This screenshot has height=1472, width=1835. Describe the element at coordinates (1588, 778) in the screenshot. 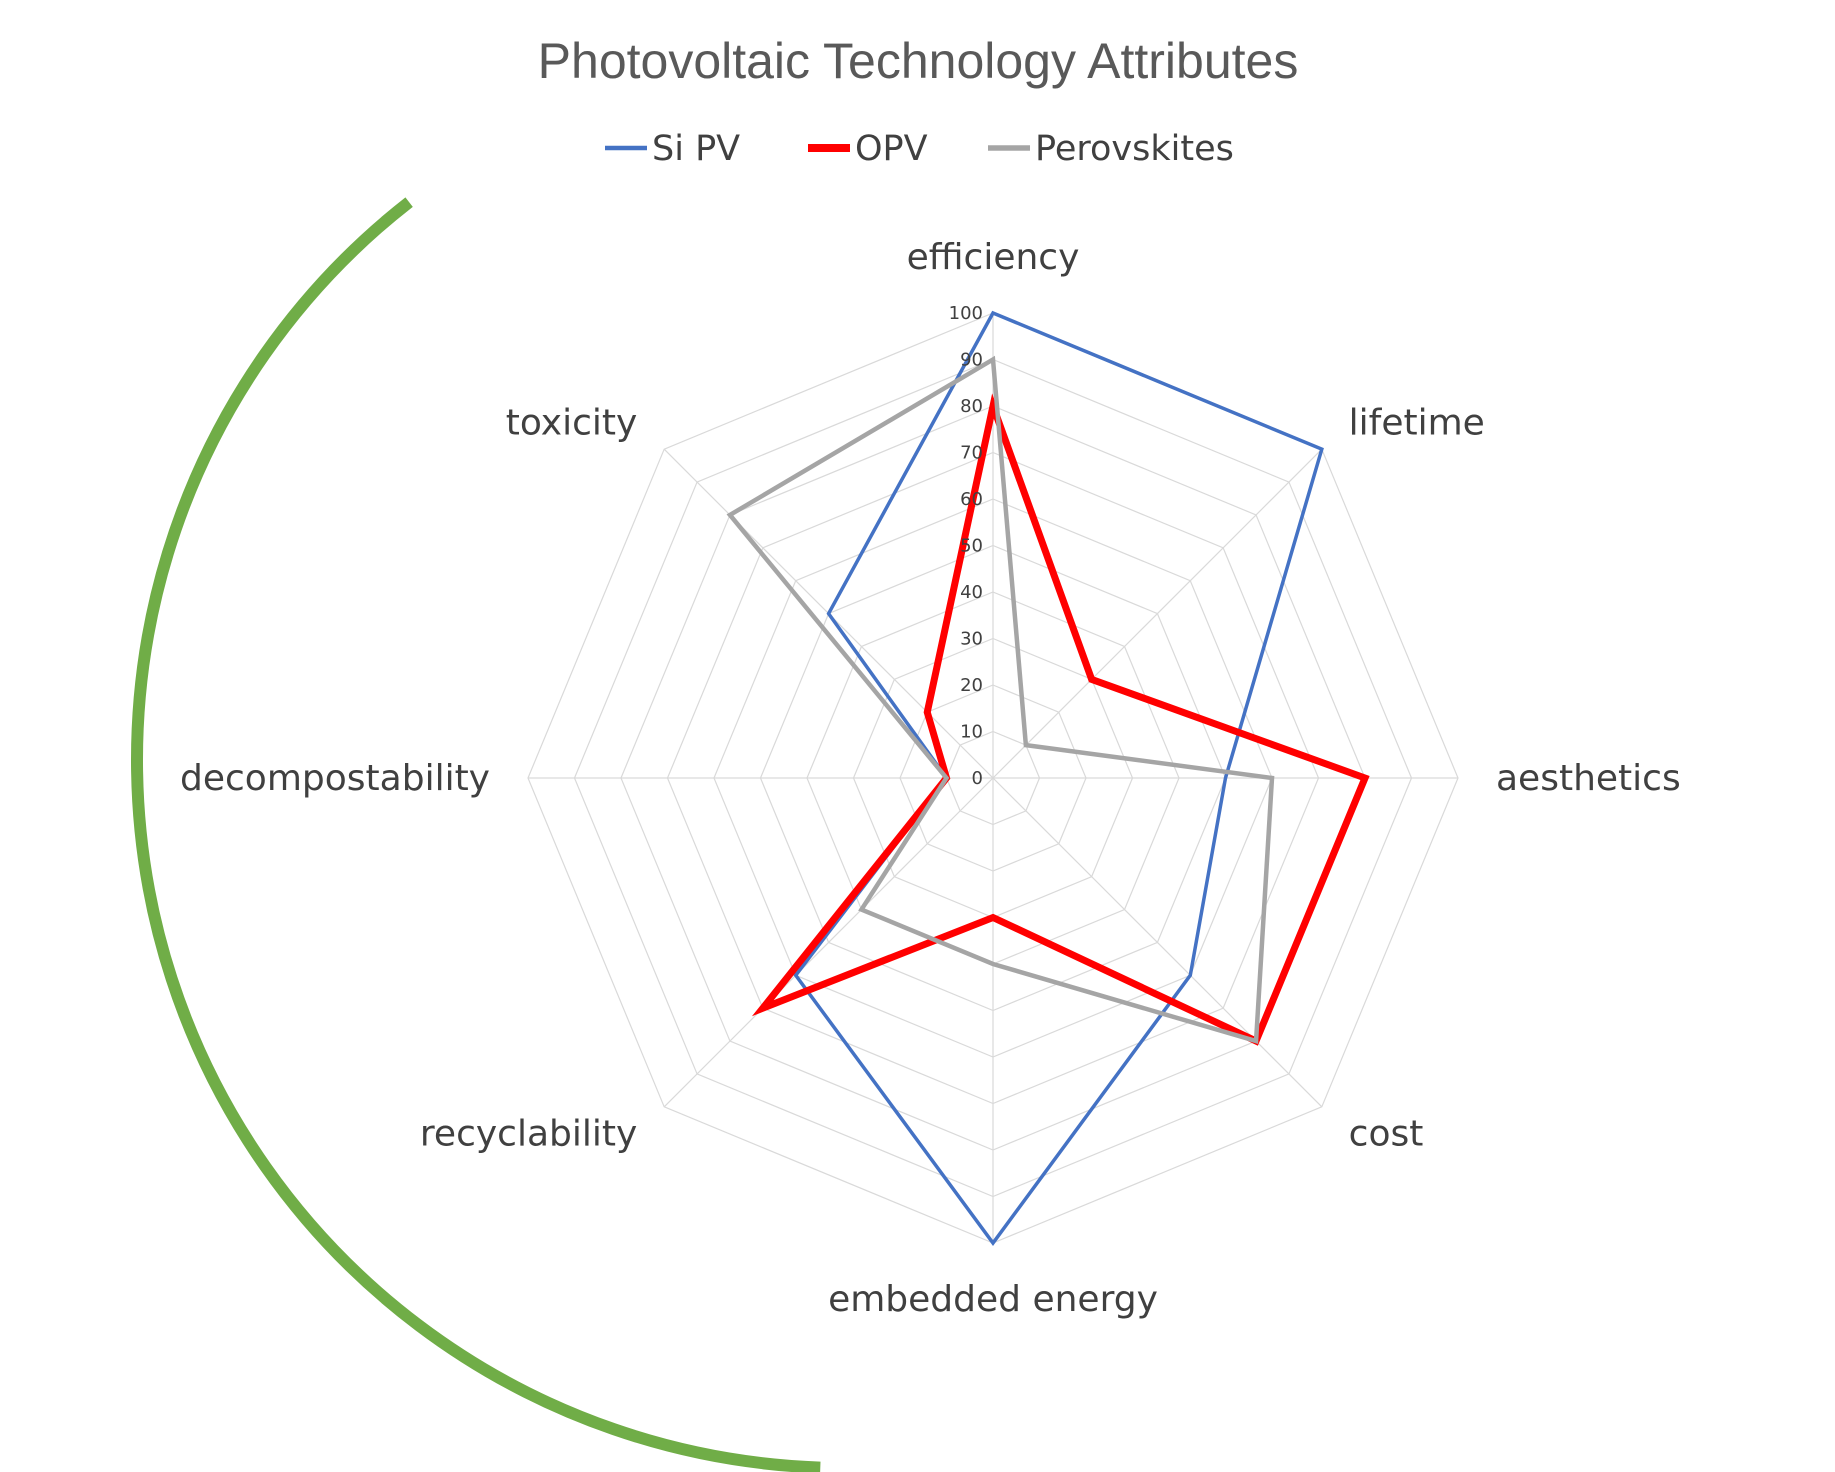

I see `category-label: aesthetics` at that location.